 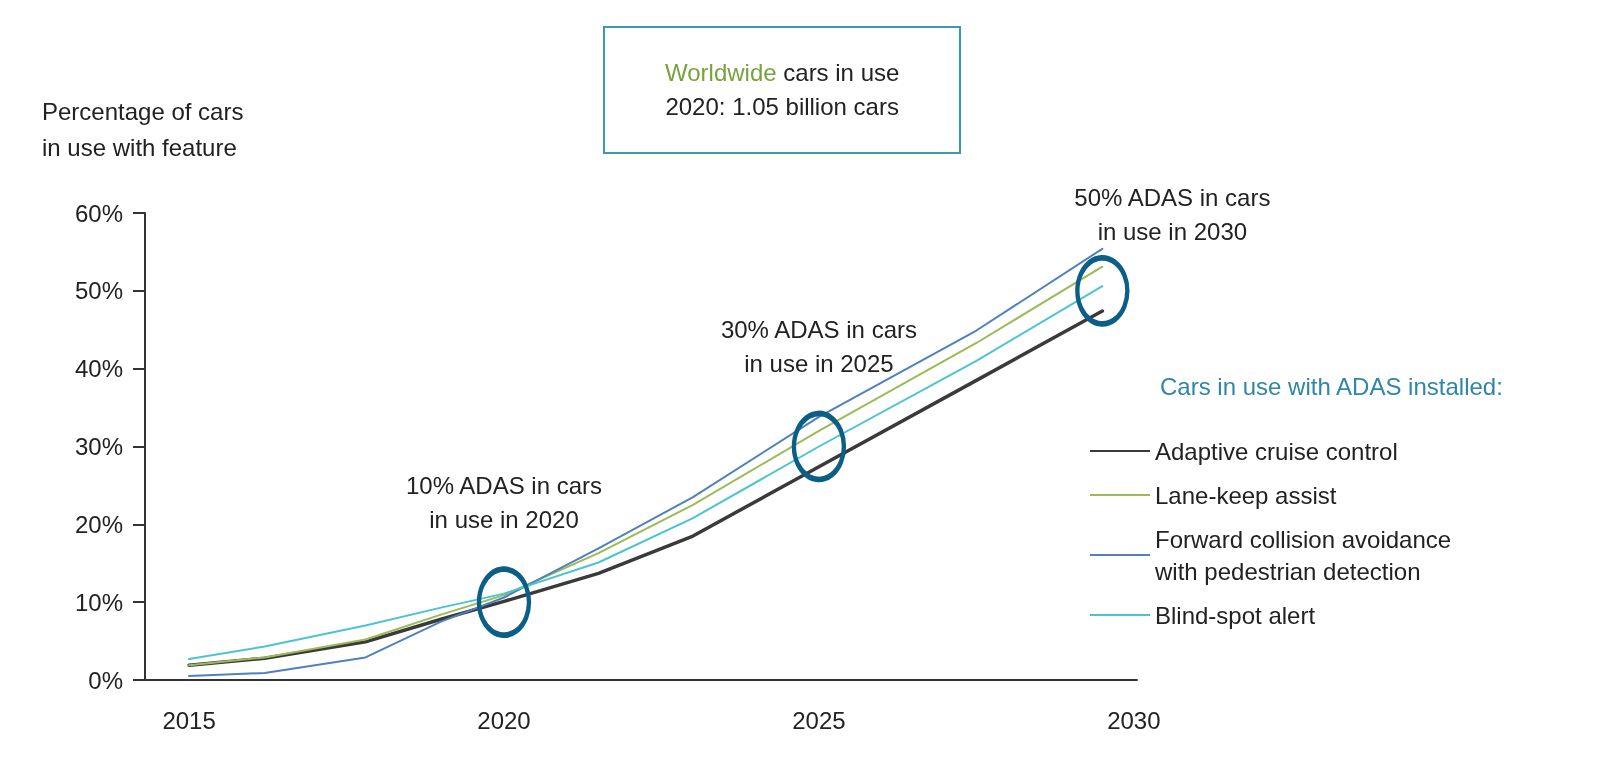 I want to click on y-tick-label: 20%, so click(x=98, y=524).